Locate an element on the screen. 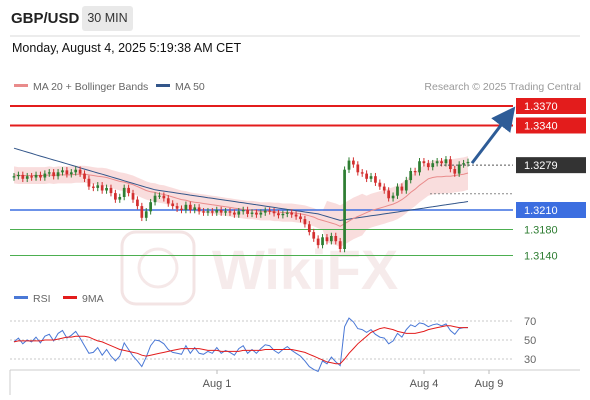 Image resolution: width=590 pixels, height=400 pixels. ma50-legend-swatch is located at coordinates (163, 85).